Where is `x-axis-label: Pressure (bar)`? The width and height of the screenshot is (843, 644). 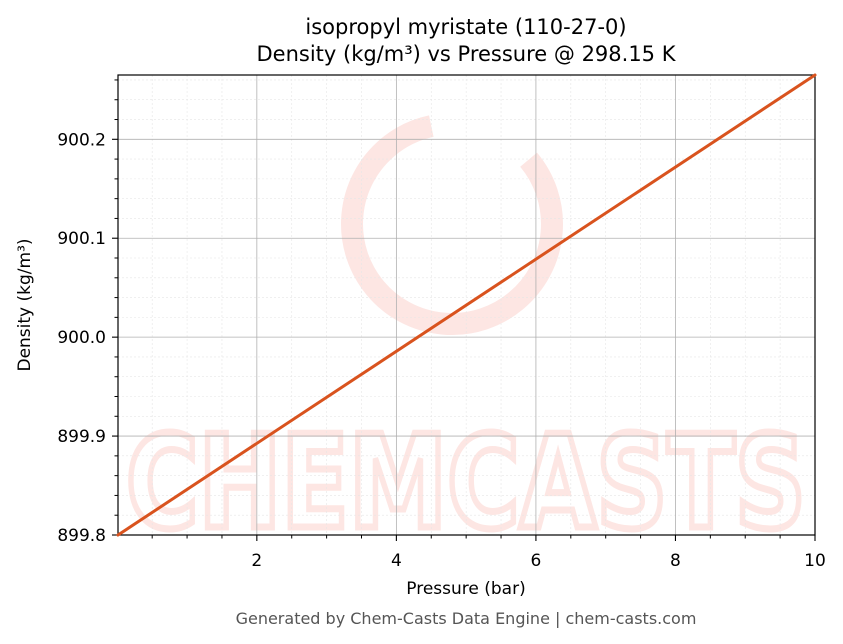 x-axis-label: Pressure (bar) is located at coordinates (465, 589).